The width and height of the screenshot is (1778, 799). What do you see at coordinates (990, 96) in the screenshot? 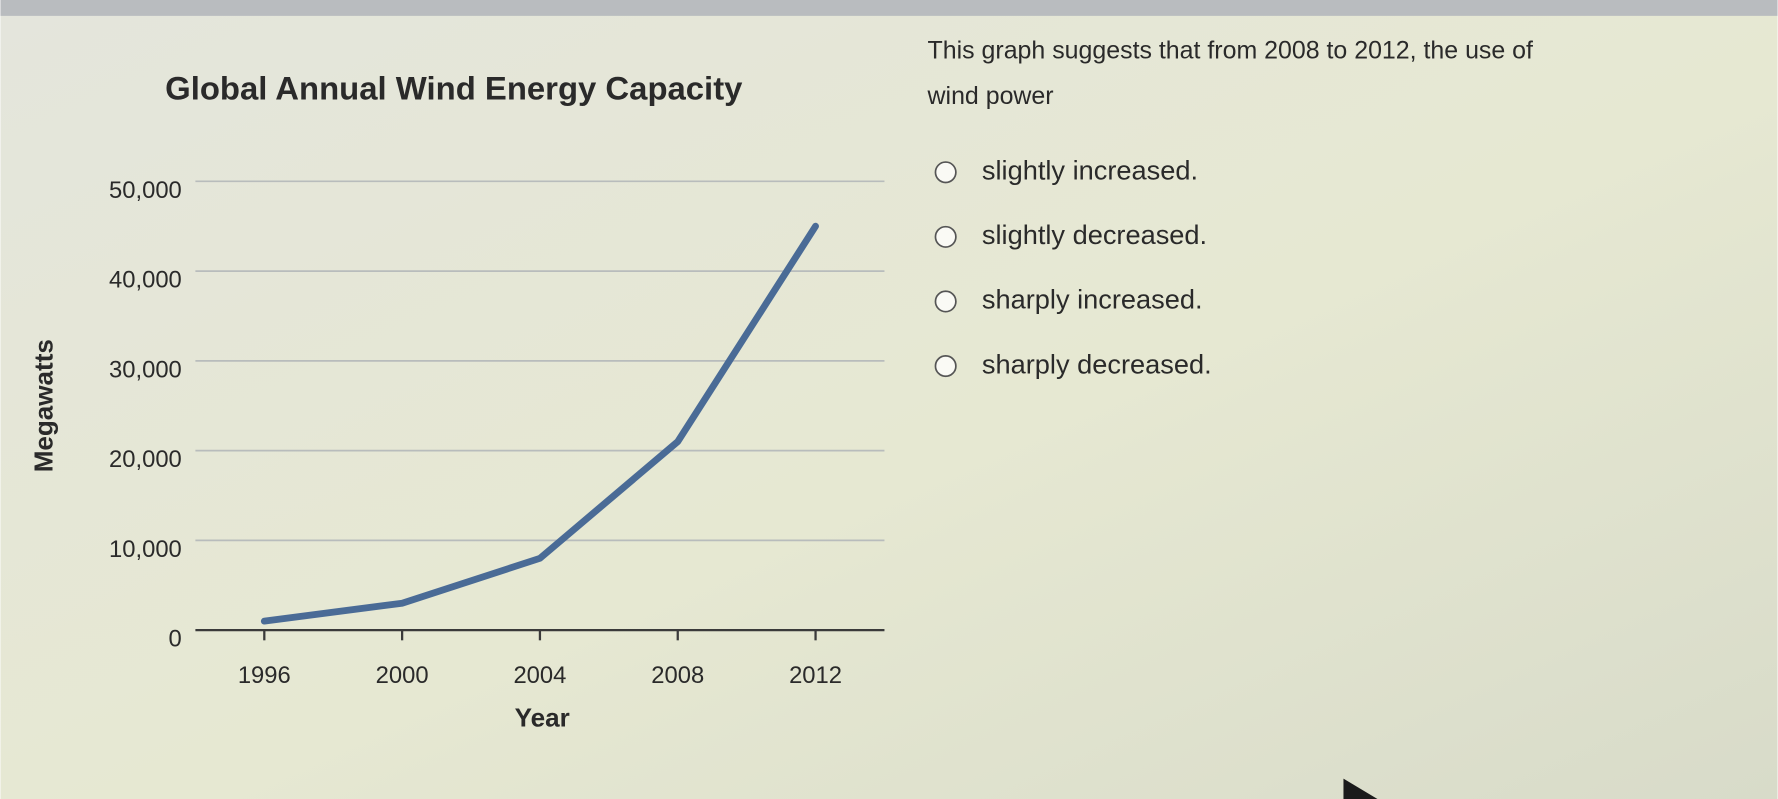
I see `question-prompt: wind power` at bounding box center [990, 96].